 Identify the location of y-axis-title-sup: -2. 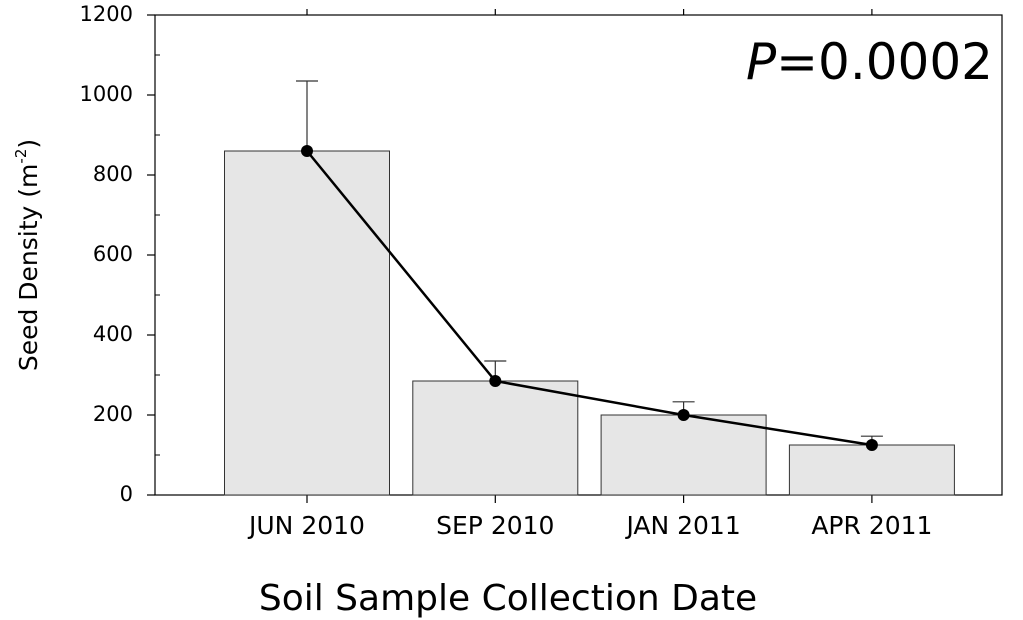
(21, 156).